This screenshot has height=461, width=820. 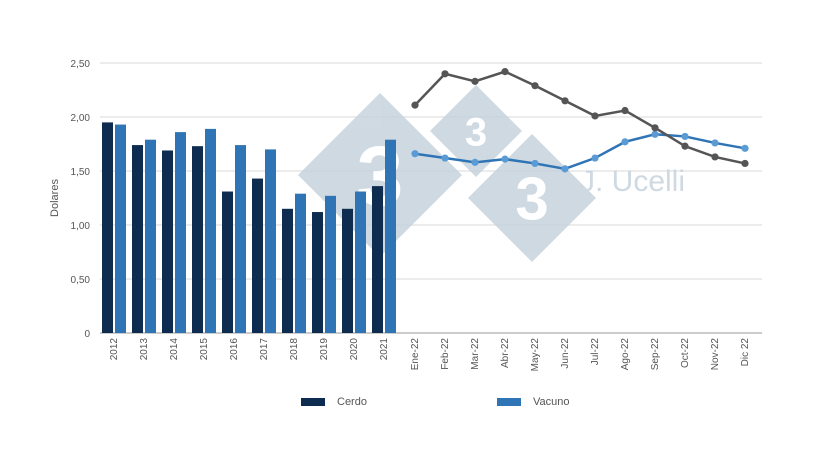 What do you see at coordinates (81, 64) in the screenshot?
I see `y-tick-label: 2,50` at bounding box center [81, 64].